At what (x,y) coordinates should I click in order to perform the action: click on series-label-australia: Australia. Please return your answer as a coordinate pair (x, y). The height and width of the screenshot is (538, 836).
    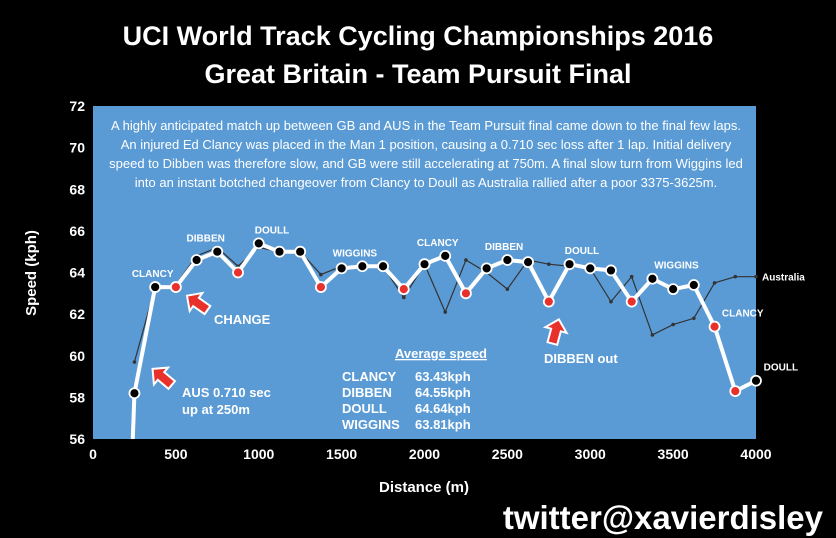
    Looking at the image, I should click on (783, 278).